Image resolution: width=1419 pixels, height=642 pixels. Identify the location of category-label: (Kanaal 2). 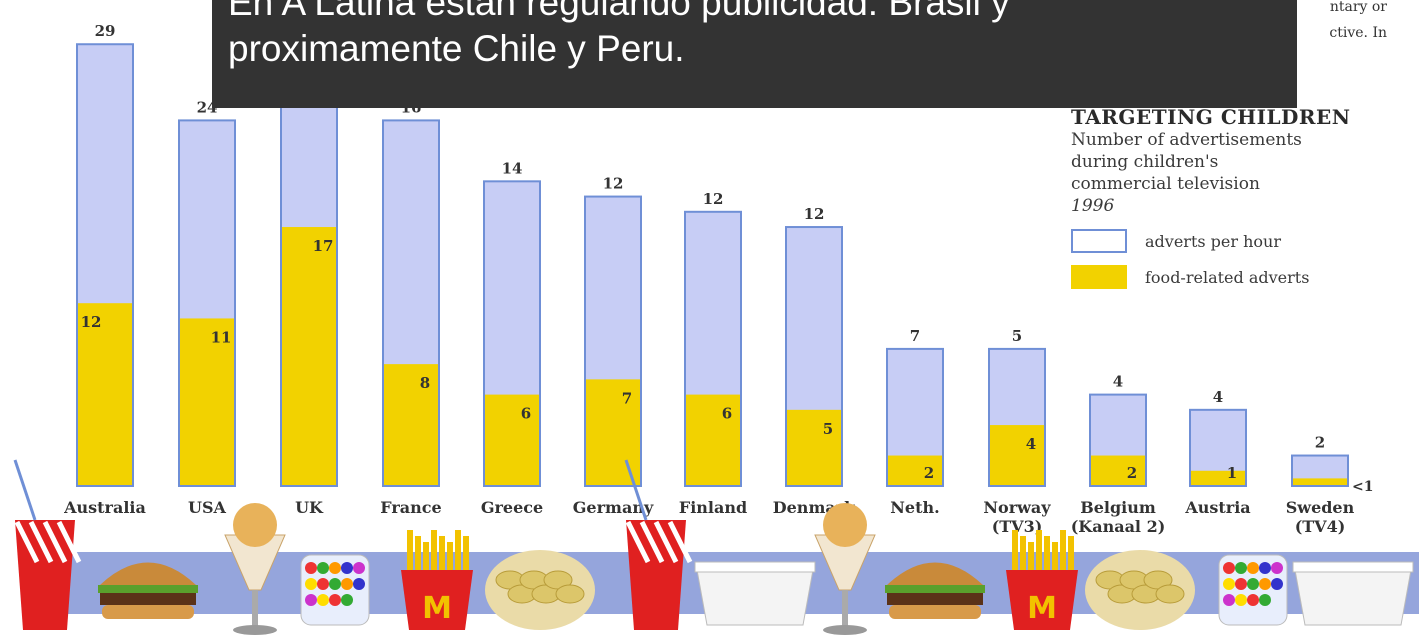
(1118, 526).